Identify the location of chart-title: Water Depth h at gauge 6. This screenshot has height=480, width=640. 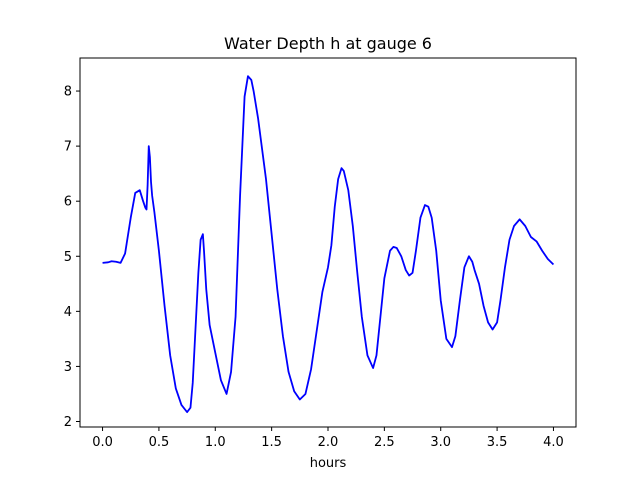
(328, 43).